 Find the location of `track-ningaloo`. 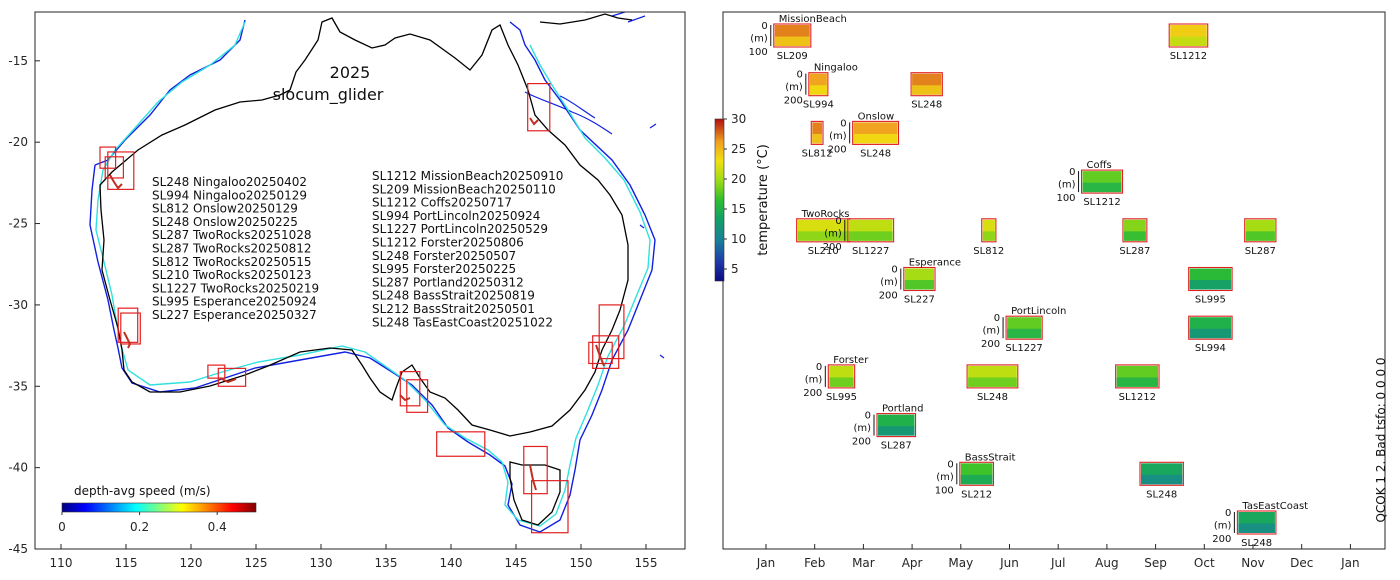

track-ningaloo is located at coordinates (116, 182).